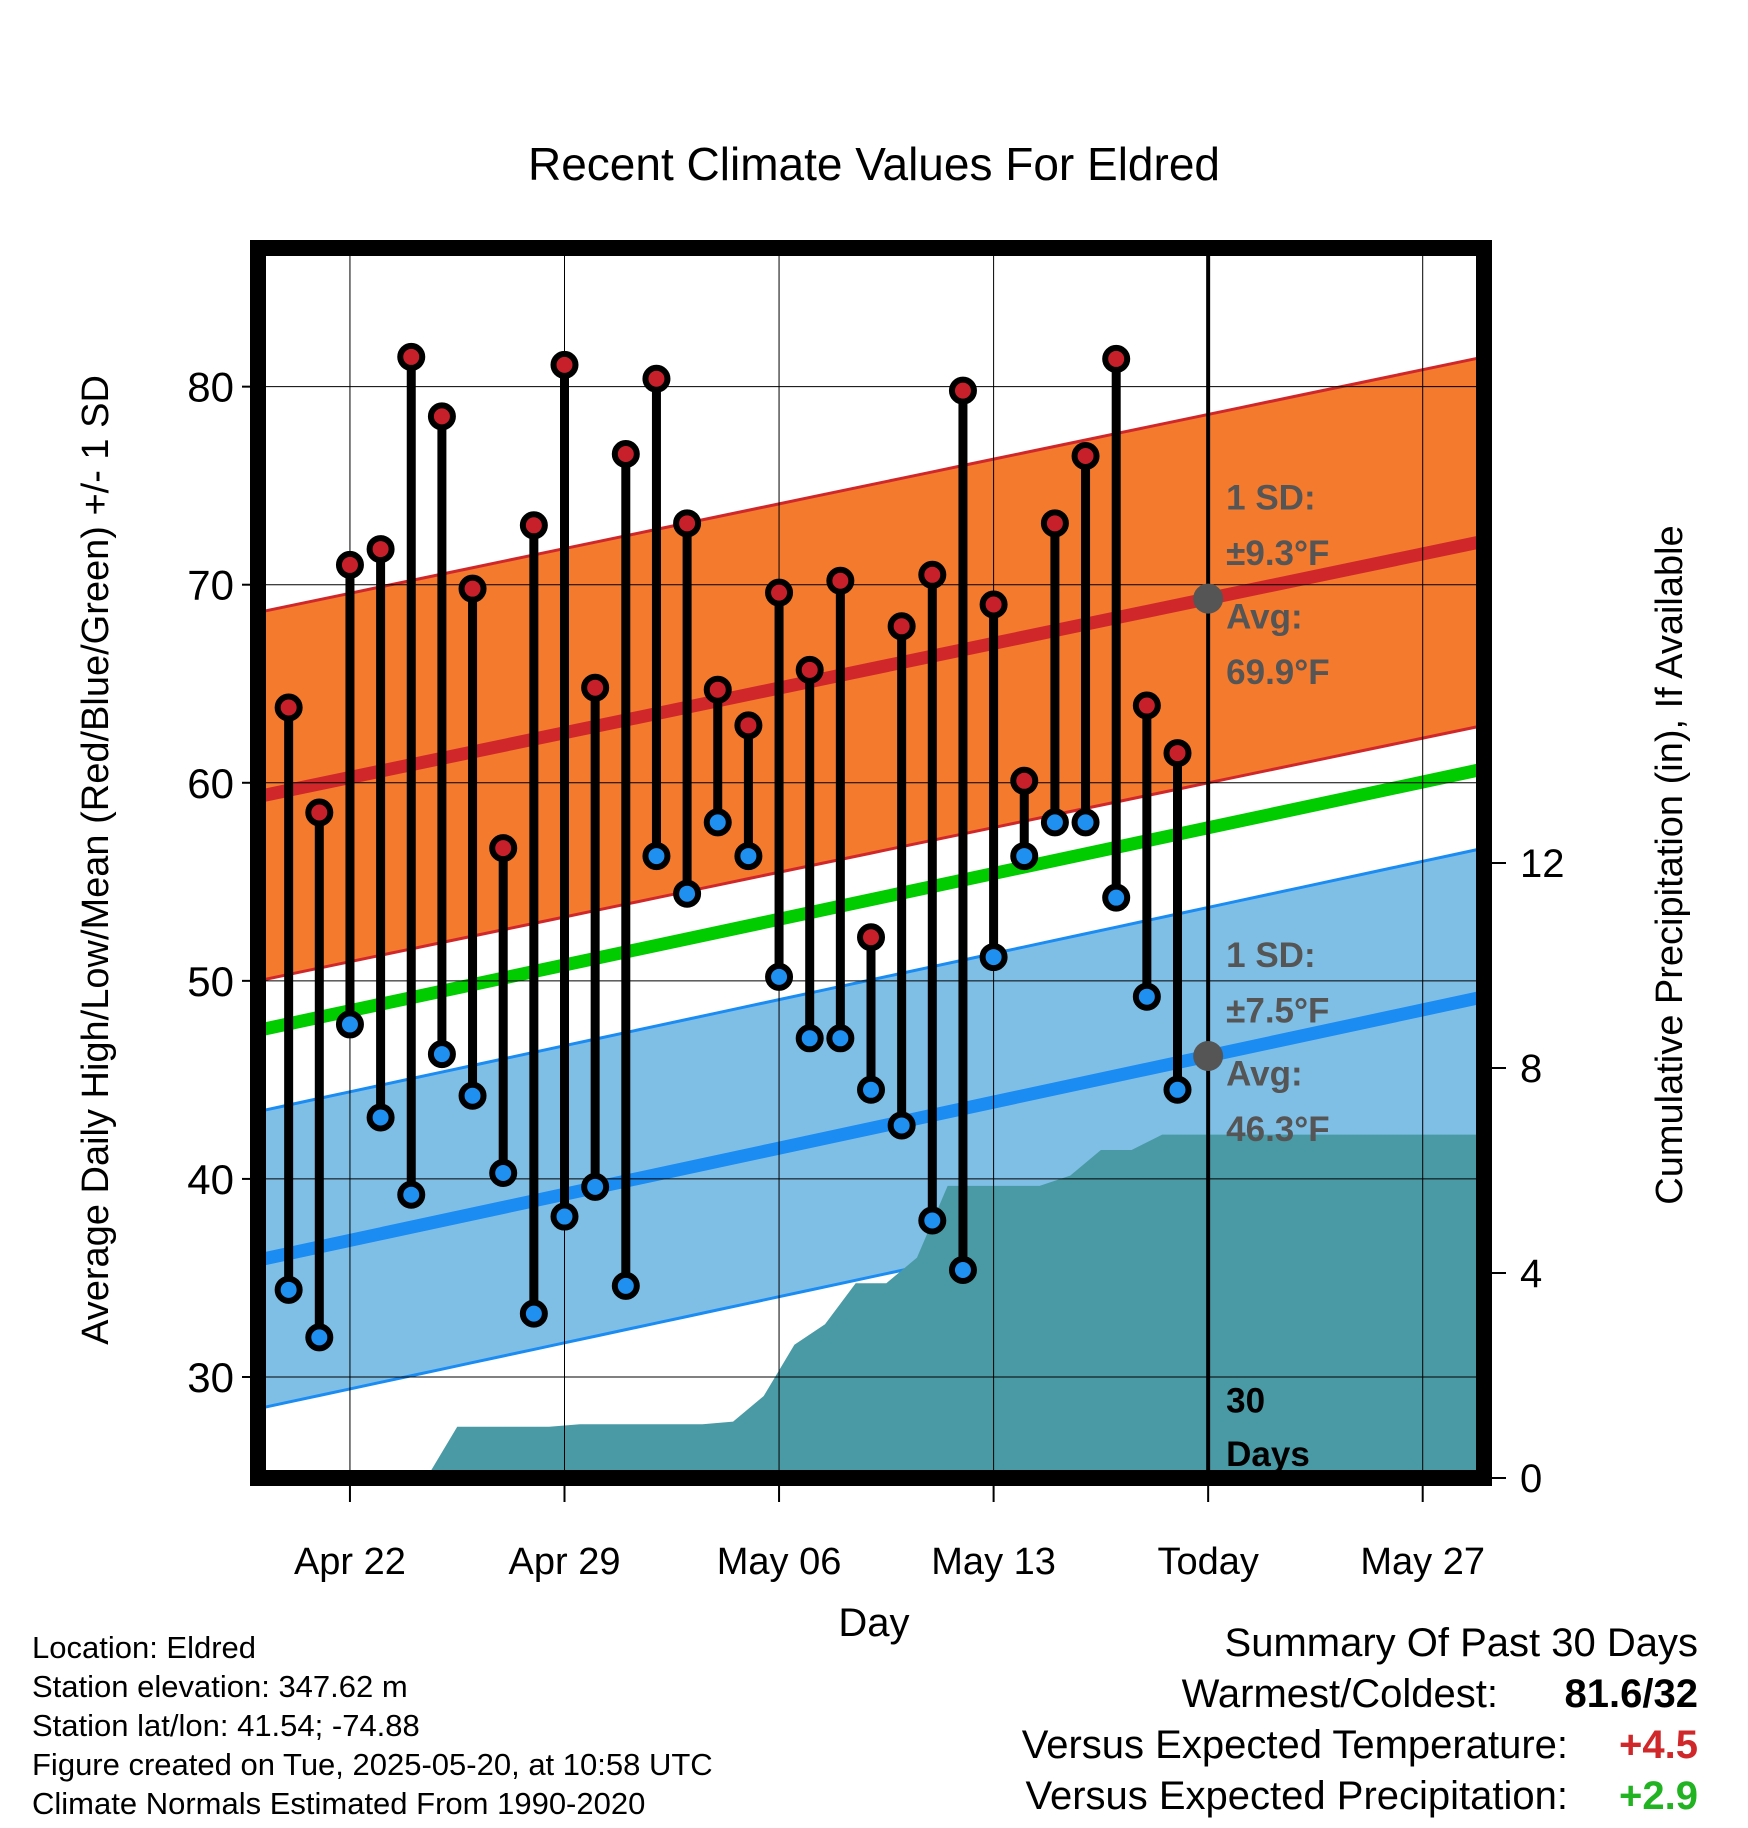  What do you see at coordinates (350, 1562) in the screenshot?
I see `x-tick-label: Apr 22` at bounding box center [350, 1562].